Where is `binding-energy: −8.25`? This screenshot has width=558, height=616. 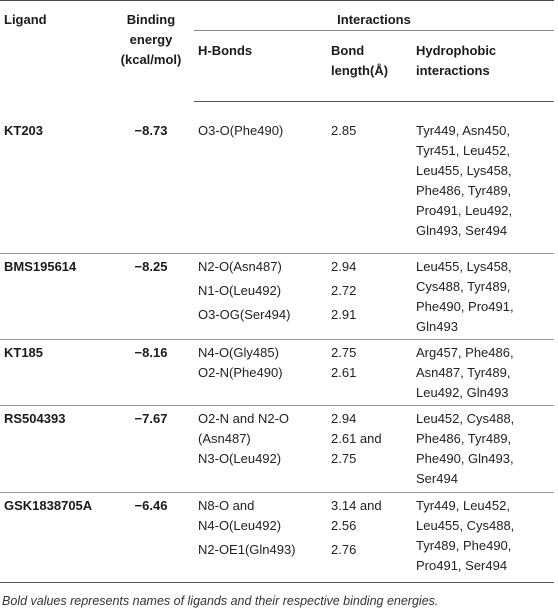 binding-energy: −8.25 is located at coordinates (151, 296).